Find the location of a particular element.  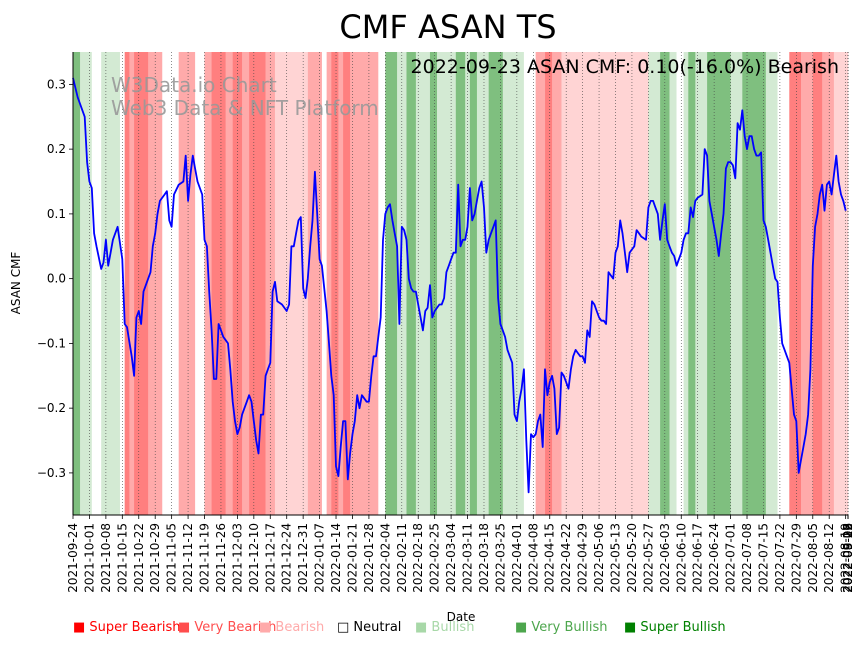

legend-item: ■ Super Bearish is located at coordinates (127, 627).